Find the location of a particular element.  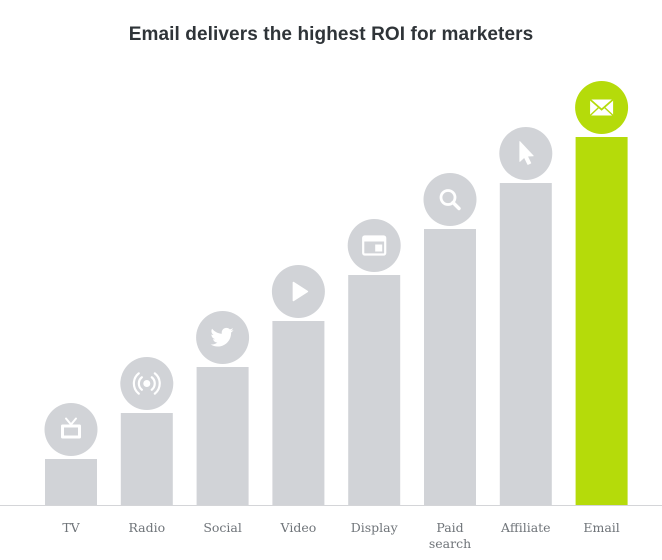

x-tick-label-line: Display is located at coordinates (375, 527).